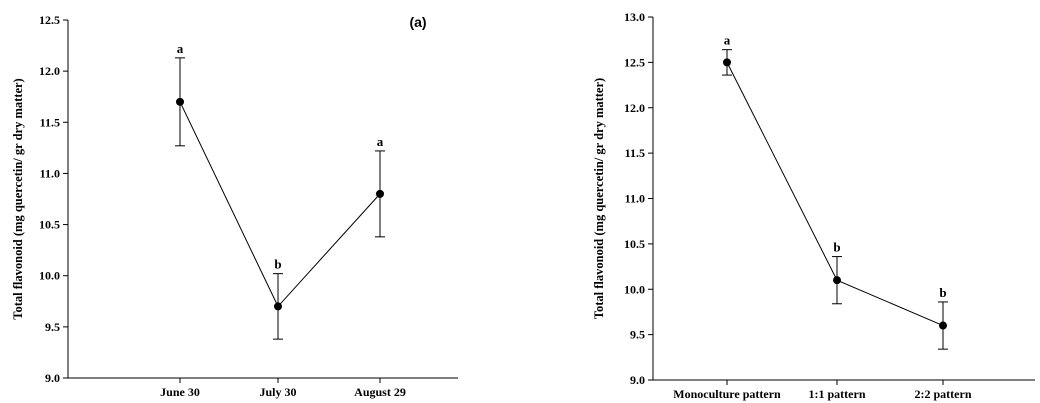 The height and width of the screenshot is (403, 1040). What do you see at coordinates (835, 194) in the screenshot?
I see `chart-b-series-line` at bounding box center [835, 194].